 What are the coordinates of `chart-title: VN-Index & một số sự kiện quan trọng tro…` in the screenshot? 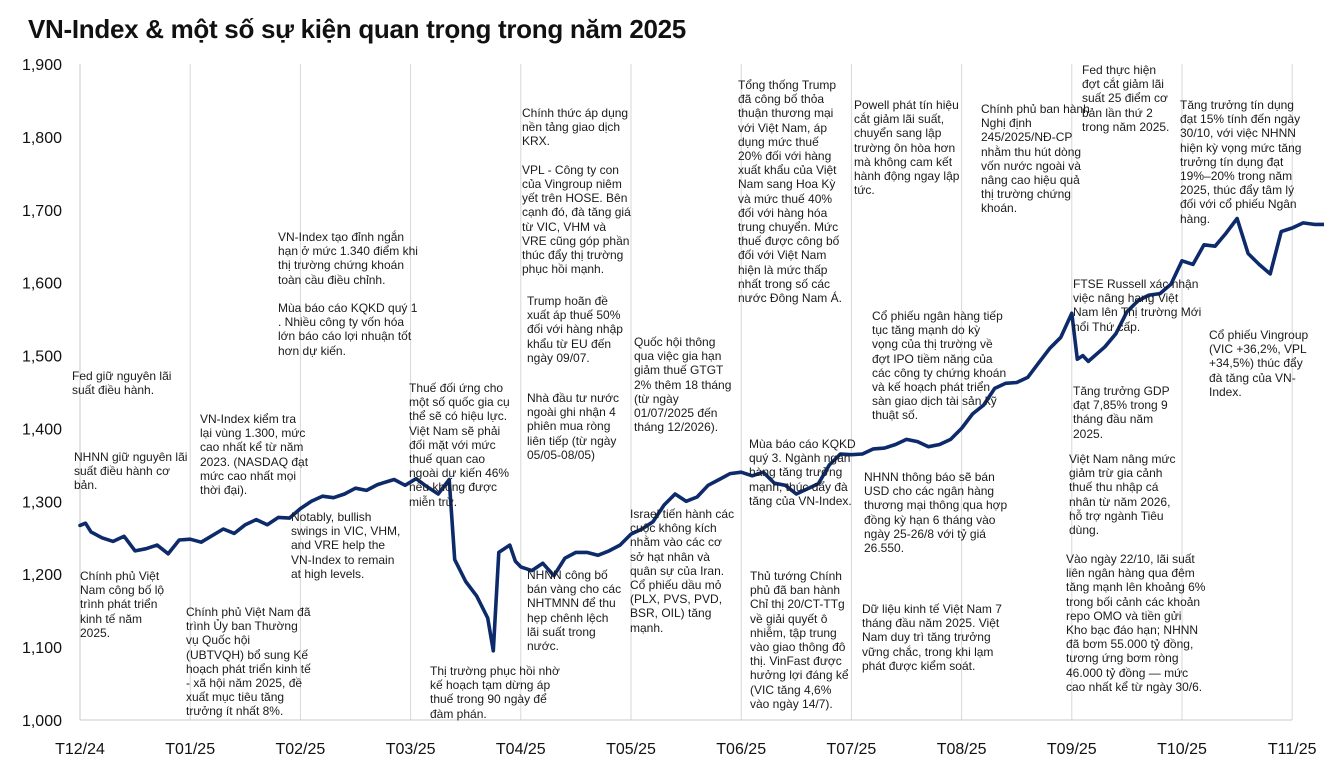 It's located at (357, 29).